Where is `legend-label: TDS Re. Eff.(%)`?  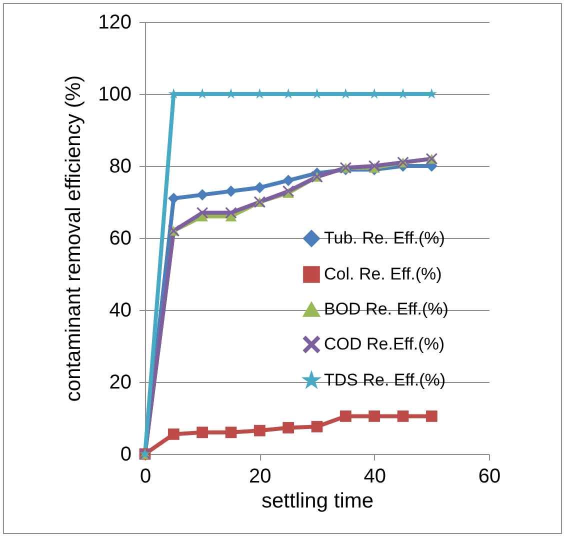
legend-label: TDS Re. Eff.(%) is located at coordinates (385, 380).